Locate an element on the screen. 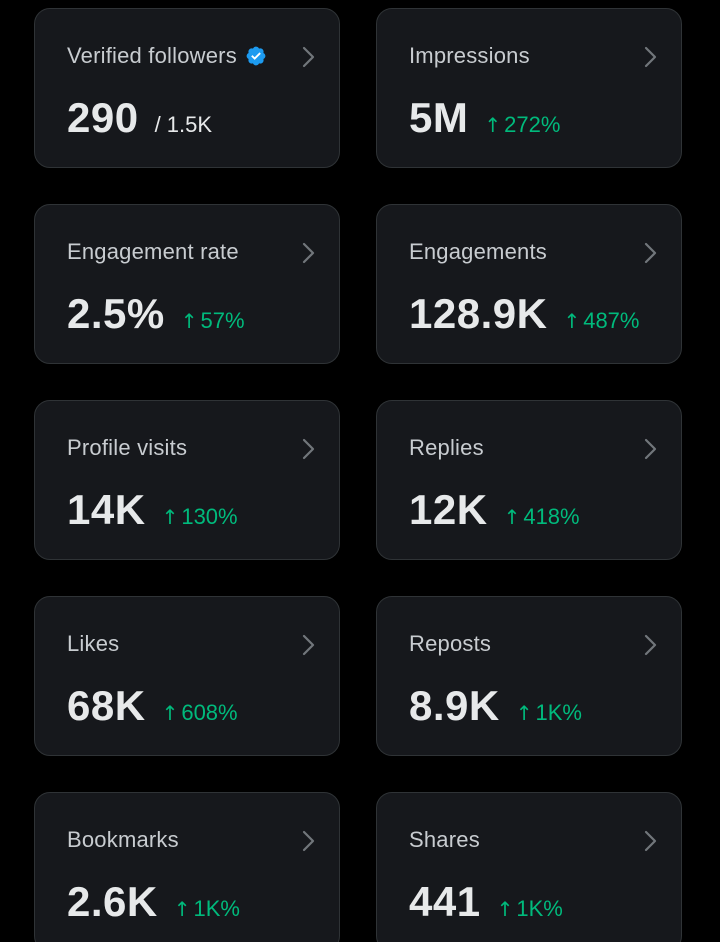 The width and height of the screenshot is (720, 942). metric-change-value: 487% is located at coordinates (611, 320).